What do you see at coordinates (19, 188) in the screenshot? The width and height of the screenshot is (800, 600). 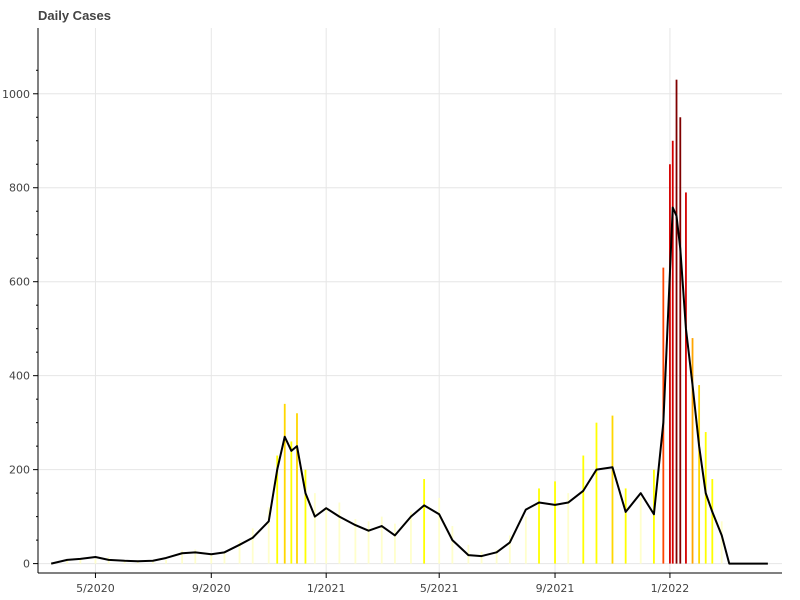 I see `y-tick-label: 800` at bounding box center [19, 188].